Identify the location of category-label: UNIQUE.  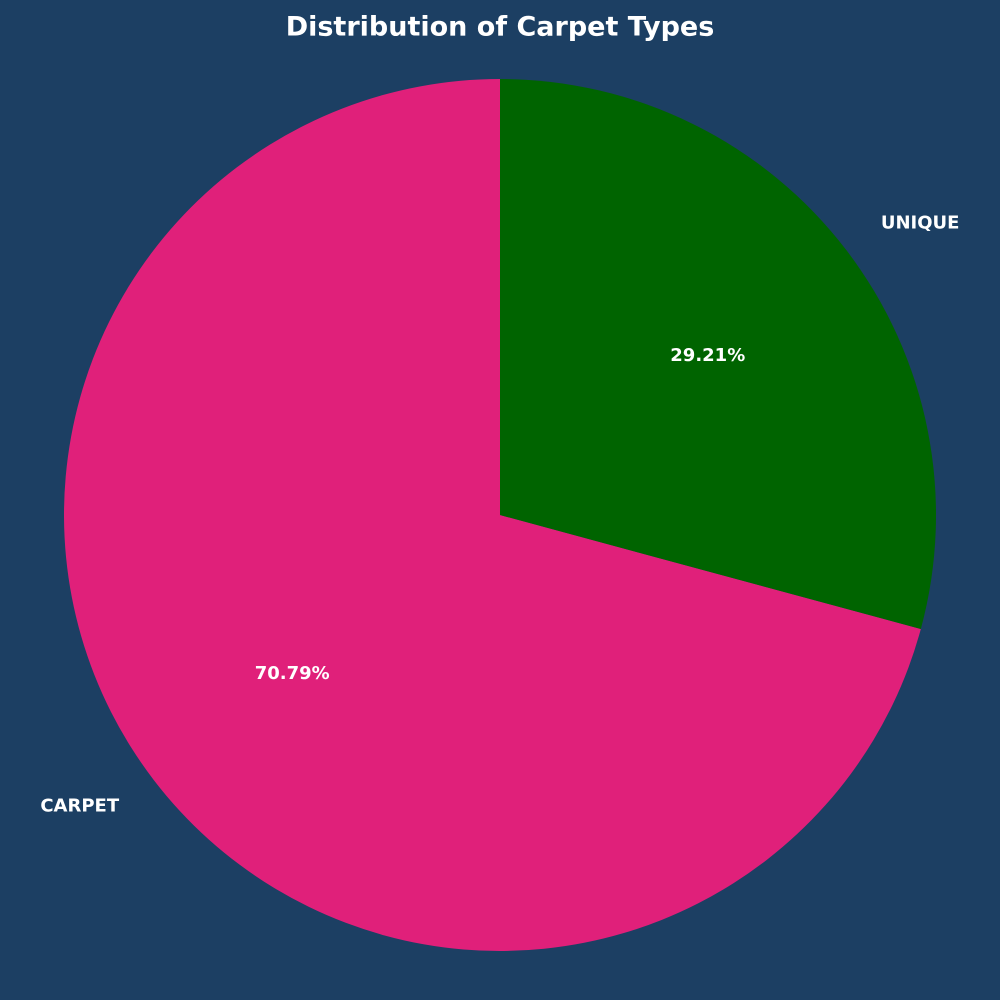
(920, 223).